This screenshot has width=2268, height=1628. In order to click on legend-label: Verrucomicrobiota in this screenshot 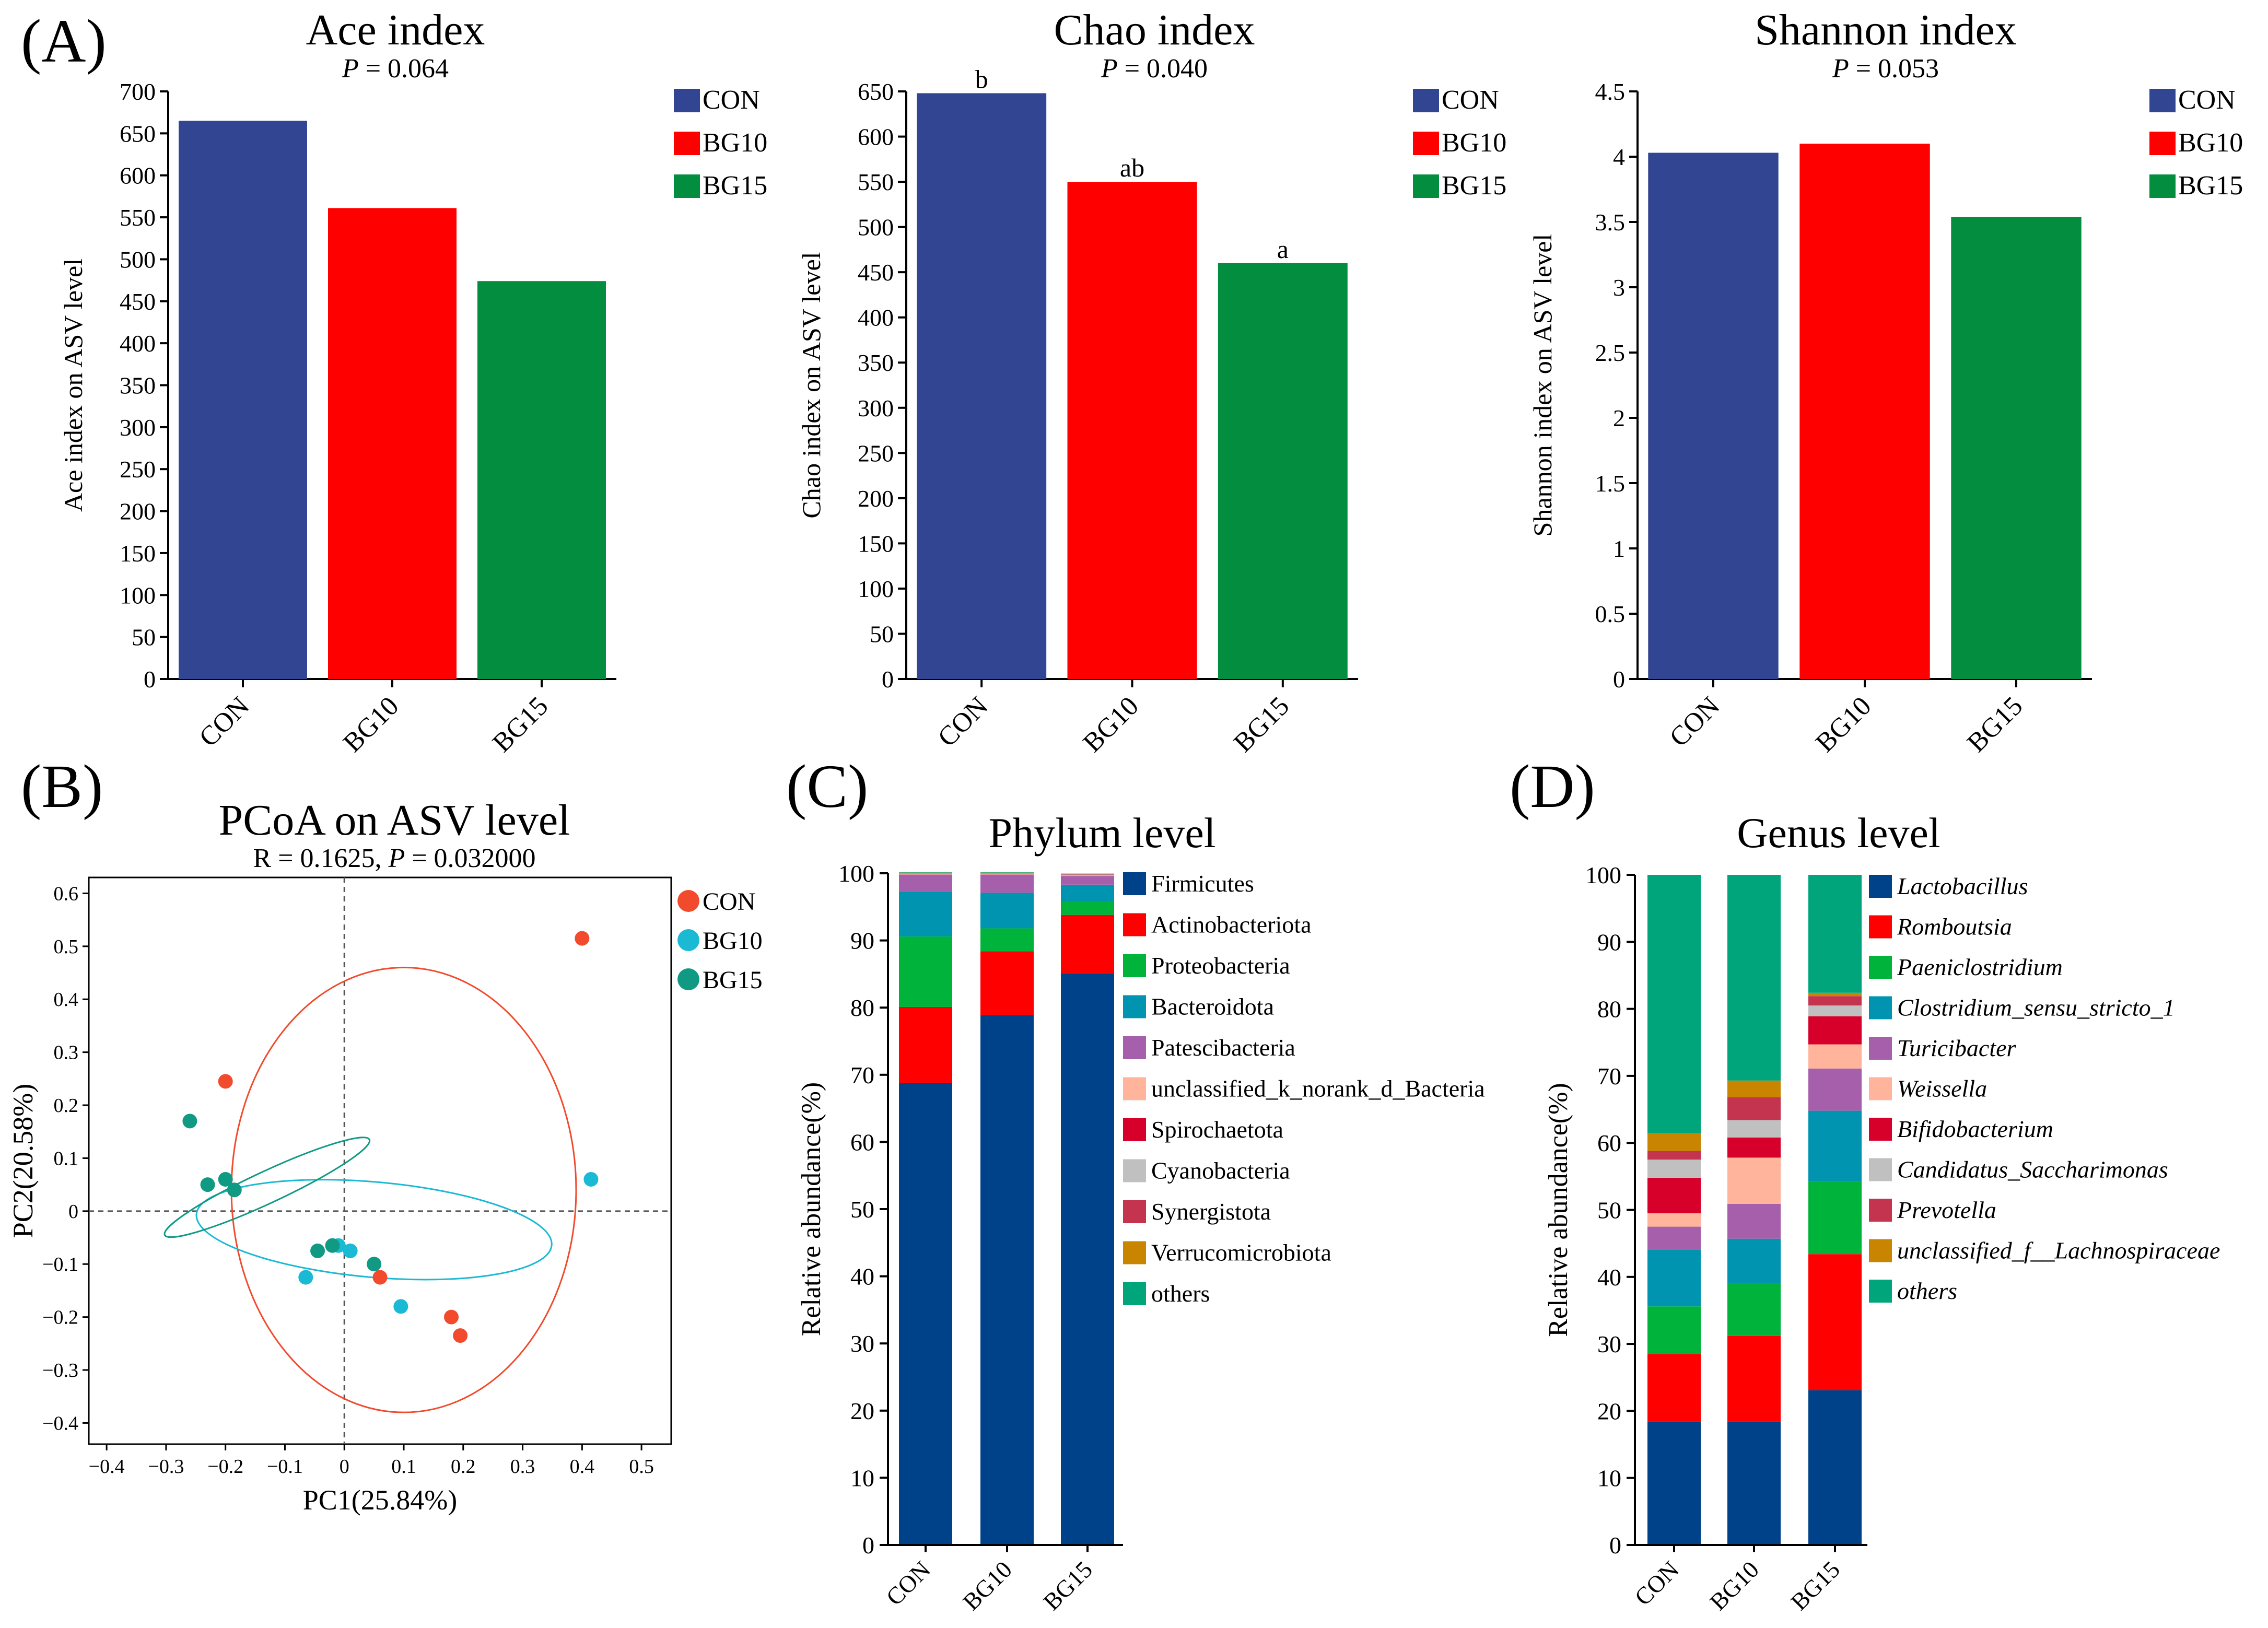, I will do `click(1241, 1252)`.